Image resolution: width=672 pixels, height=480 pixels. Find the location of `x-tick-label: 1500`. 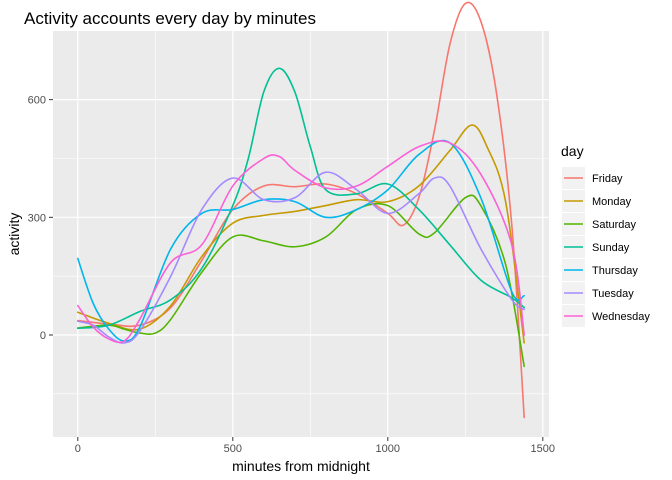

x-tick-label: 1500 is located at coordinates (543, 449).